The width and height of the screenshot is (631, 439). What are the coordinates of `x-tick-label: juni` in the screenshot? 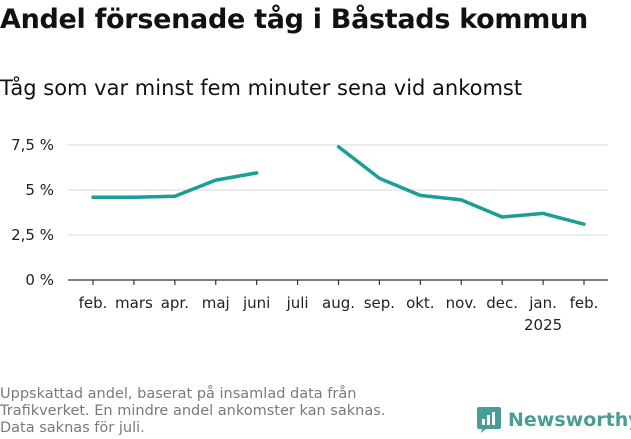 It's located at (256, 303).